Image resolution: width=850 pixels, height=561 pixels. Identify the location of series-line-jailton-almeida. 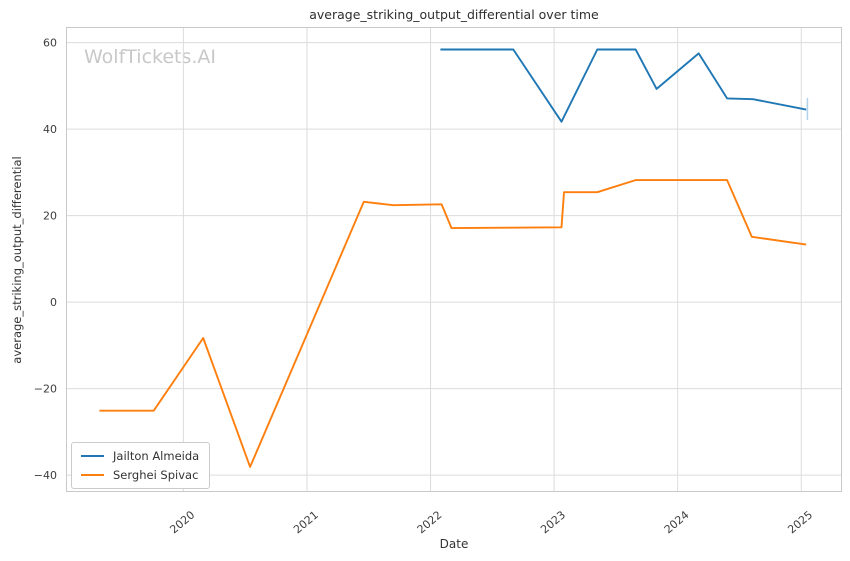
(623, 85).